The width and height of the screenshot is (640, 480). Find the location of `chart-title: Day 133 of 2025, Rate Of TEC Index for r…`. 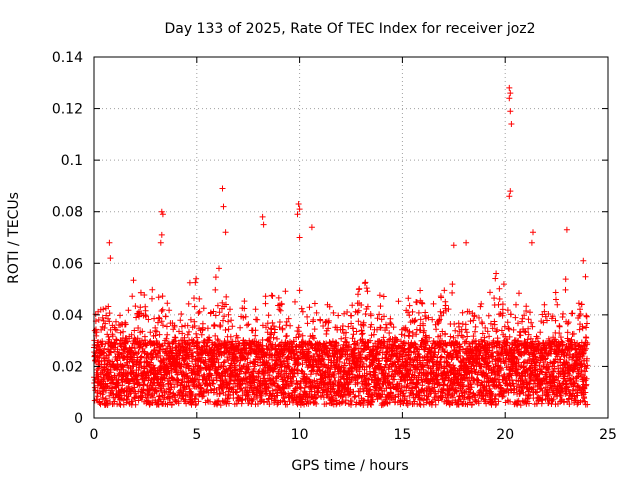

chart-title: Day 133 of 2025, Rate Of TEC Index for r… is located at coordinates (349, 29).